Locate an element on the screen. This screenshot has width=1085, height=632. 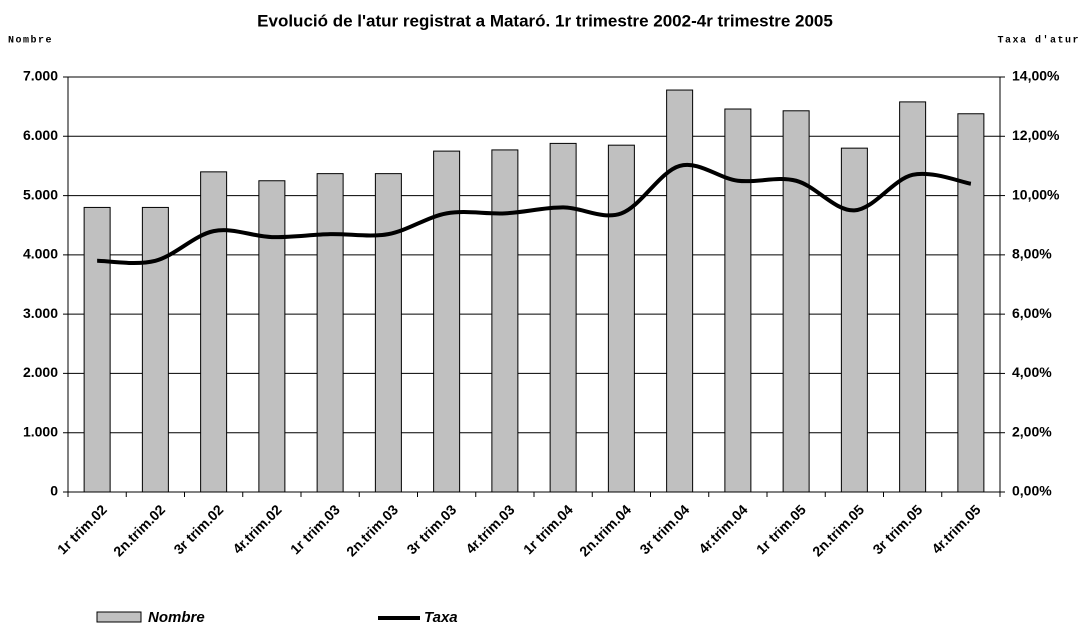
y2-tick-label: 2,00% is located at coordinates (1032, 431).